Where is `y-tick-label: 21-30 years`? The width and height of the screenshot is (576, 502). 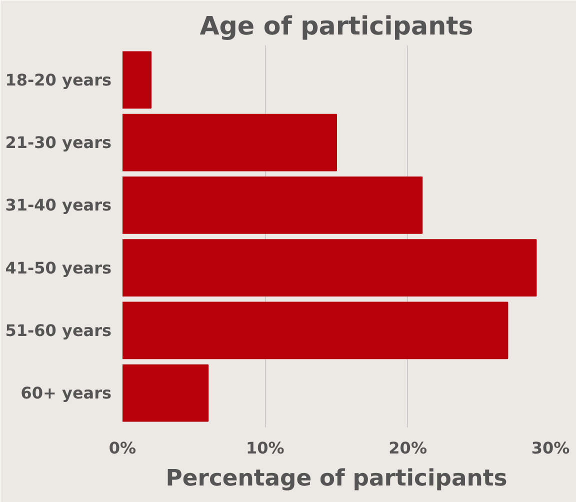
y-tick-label: 21-30 years is located at coordinates (58, 142).